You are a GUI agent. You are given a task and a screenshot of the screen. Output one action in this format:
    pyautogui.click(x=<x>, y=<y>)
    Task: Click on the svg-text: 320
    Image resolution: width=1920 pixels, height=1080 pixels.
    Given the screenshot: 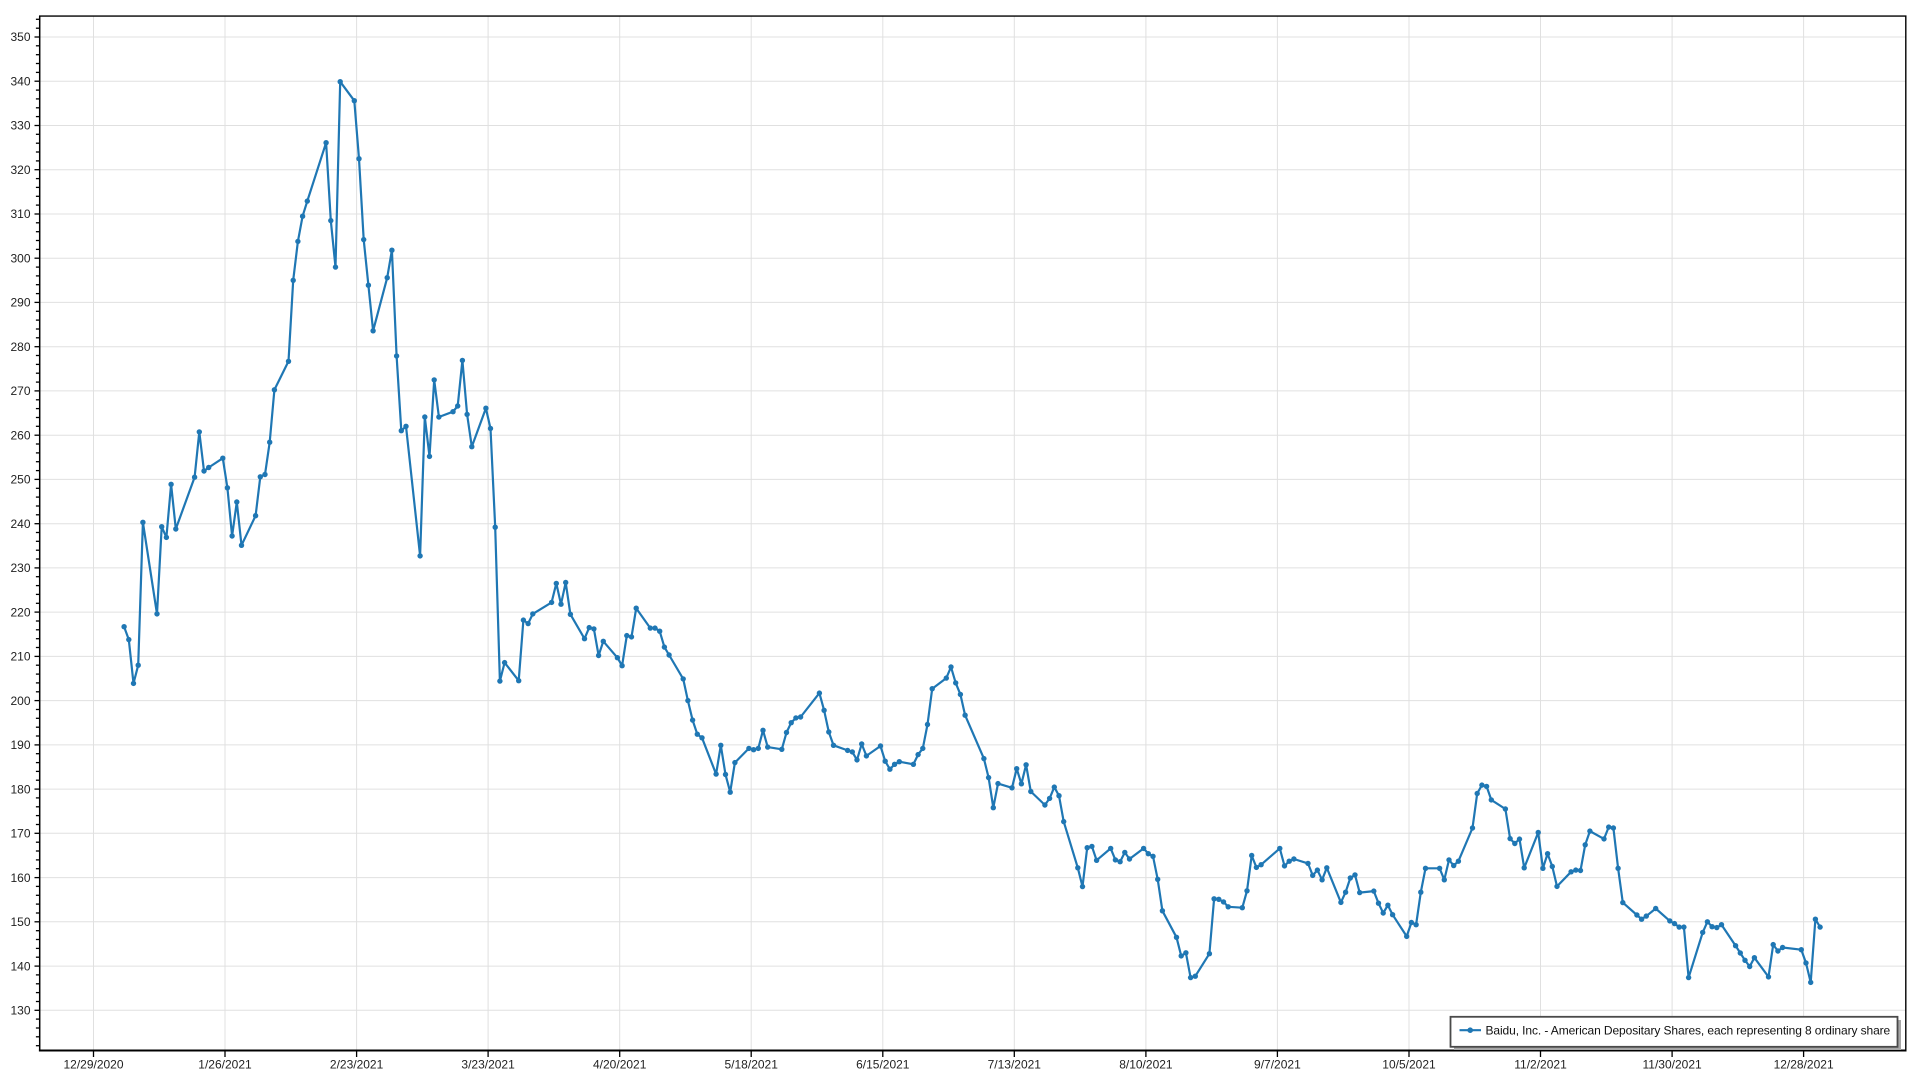 What is the action you would take?
    pyautogui.click(x=20, y=170)
    